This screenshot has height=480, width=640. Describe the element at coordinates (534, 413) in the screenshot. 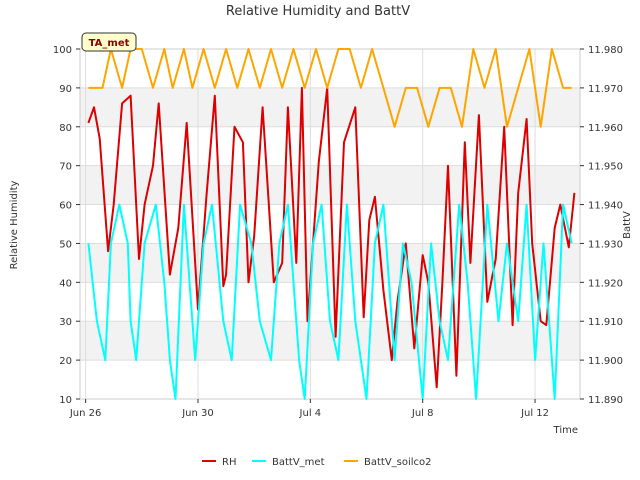

I see `x-tick-label: Jul 12` at that location.